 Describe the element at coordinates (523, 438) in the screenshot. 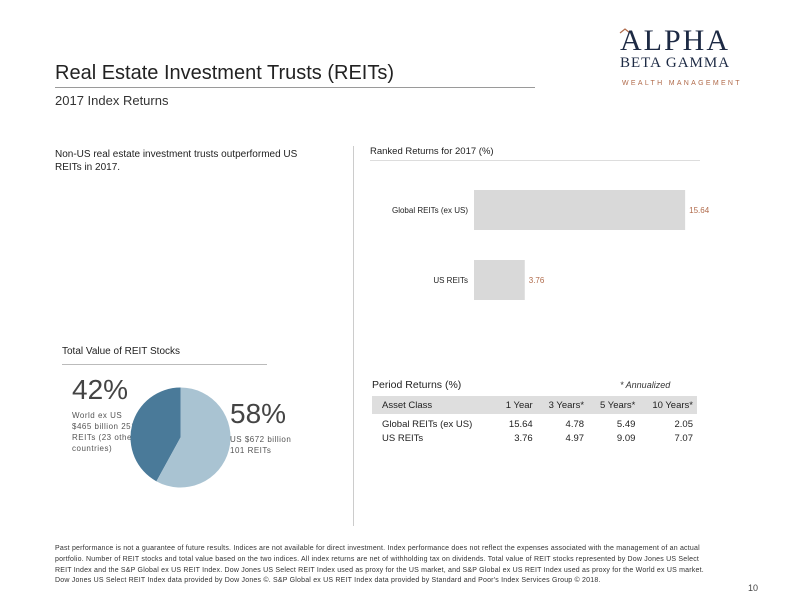

I see `table-cell: 3.76` at that location.